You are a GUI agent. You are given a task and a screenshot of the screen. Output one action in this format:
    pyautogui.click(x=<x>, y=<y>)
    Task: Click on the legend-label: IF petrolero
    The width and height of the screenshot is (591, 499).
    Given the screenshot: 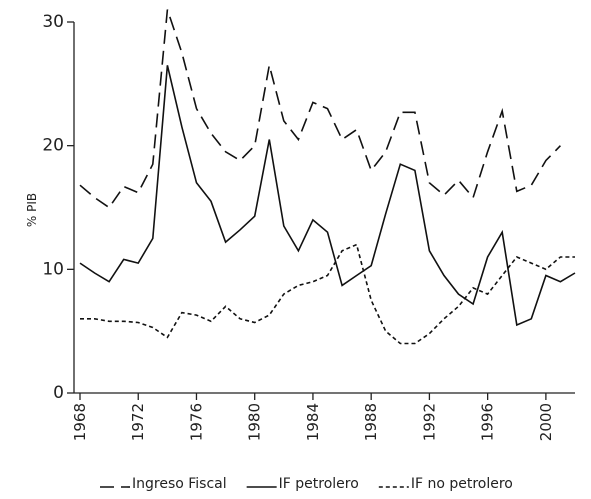 What is the action you would take?
    pyautogui.click(x=319, y=484)
    